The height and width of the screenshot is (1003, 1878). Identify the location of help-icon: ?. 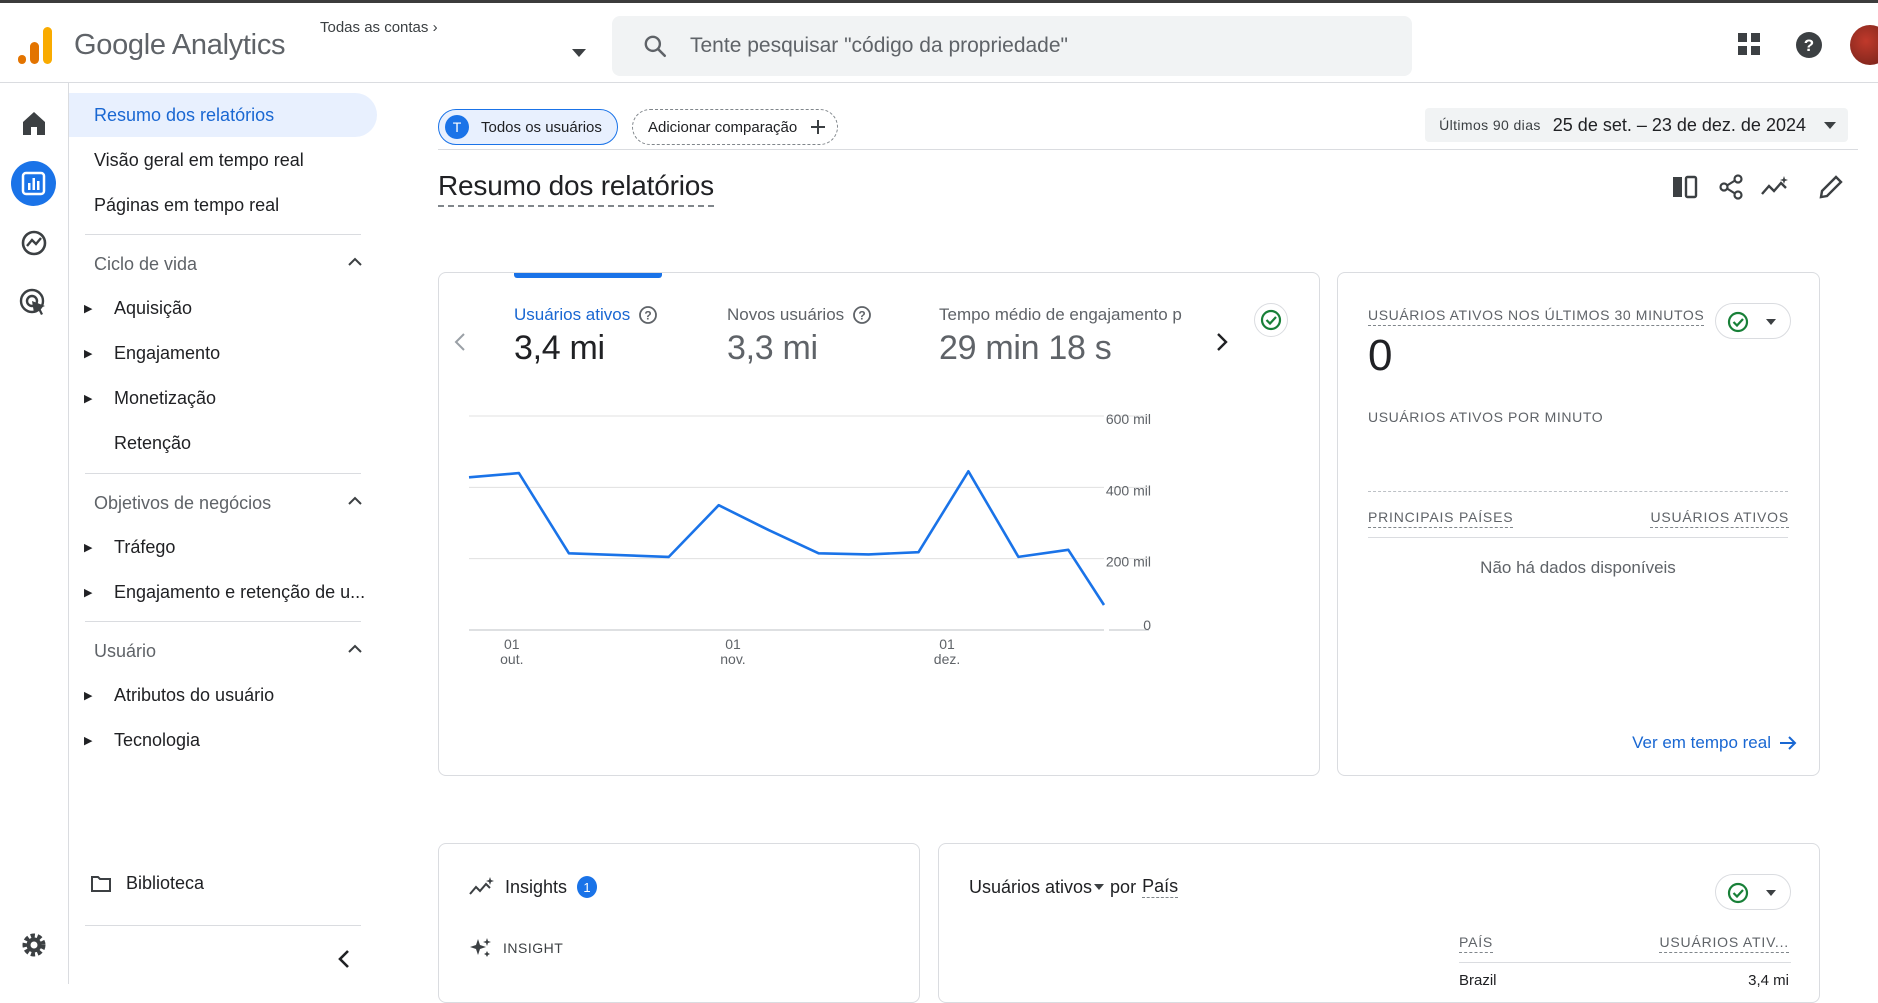
(1809, 45).